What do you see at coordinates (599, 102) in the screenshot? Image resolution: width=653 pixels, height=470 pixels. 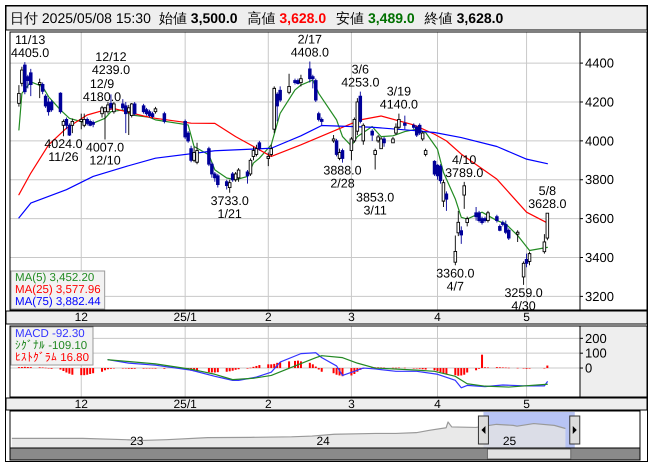 I see `y-tick-label: 4200` at bounding box center [599, 102].